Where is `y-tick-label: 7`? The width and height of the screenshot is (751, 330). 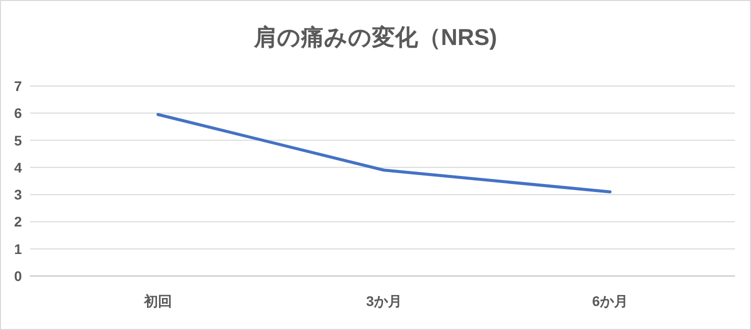
y-tick-label: 7 is located at coordinates (18, 86).